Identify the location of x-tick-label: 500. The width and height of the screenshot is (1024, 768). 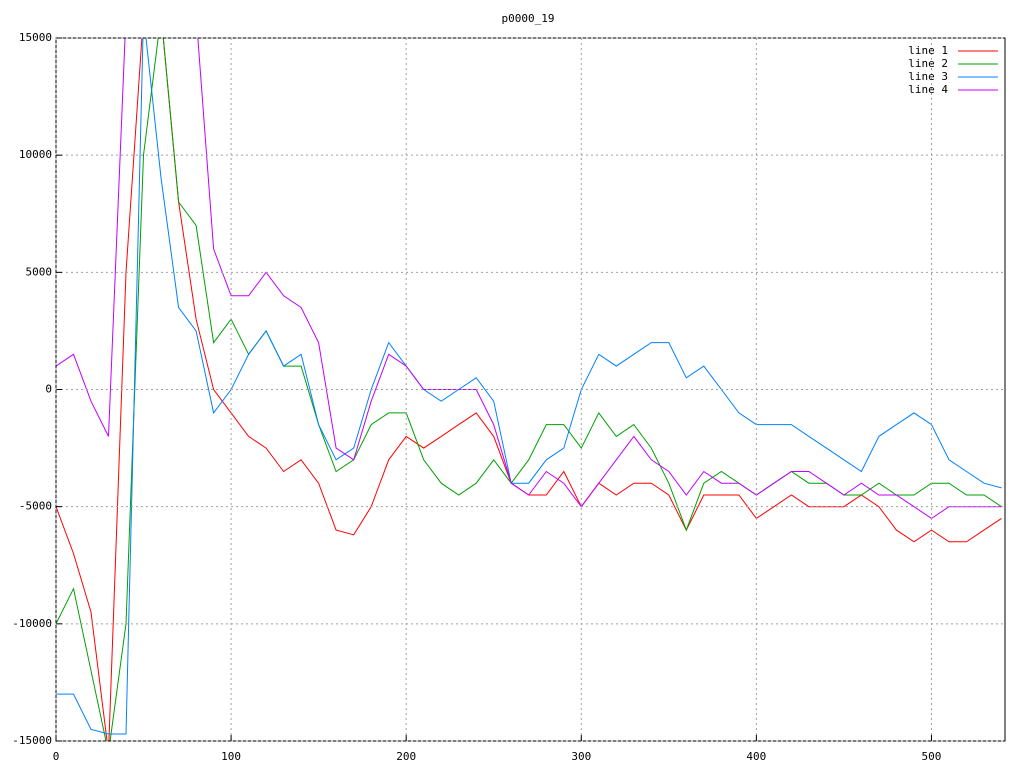
(932, 756).